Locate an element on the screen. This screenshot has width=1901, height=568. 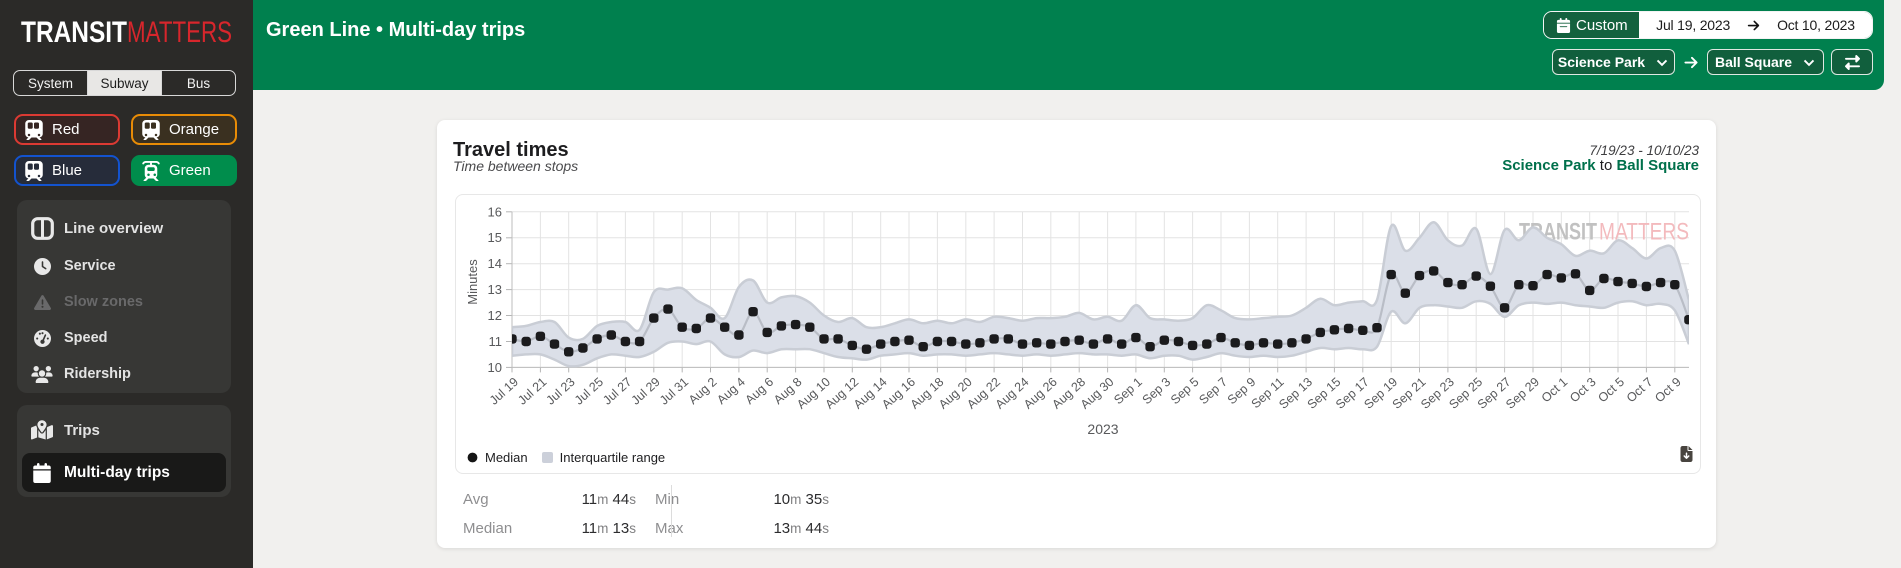
svg-text: Sep 5 is located at coordinates (1185, 391).